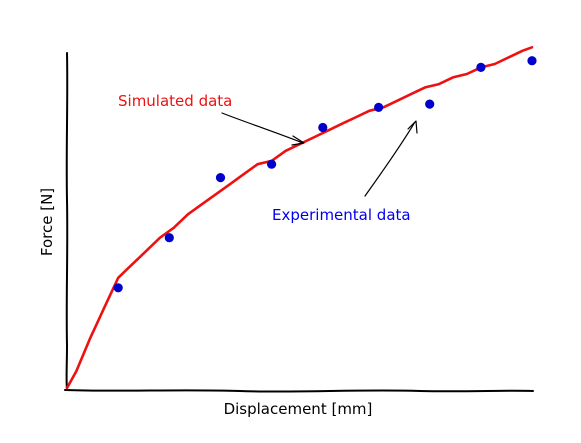  I want to click on x-axis-label: Displacement [mm], so click(298, 409).